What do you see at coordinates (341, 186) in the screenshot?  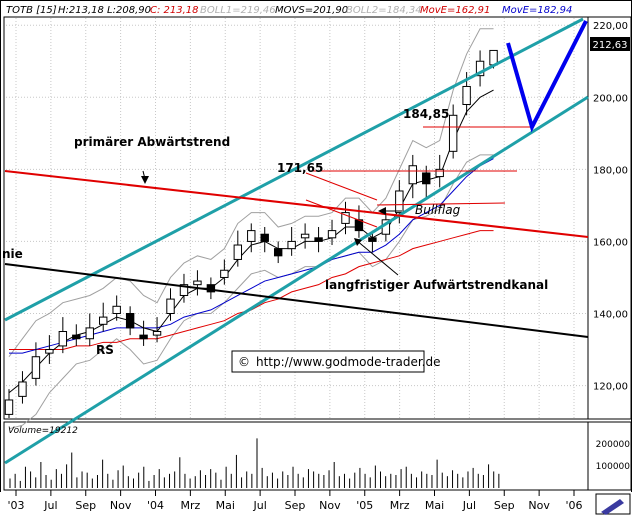 I see `bullflag-upper` at bounding box center [341, 186].